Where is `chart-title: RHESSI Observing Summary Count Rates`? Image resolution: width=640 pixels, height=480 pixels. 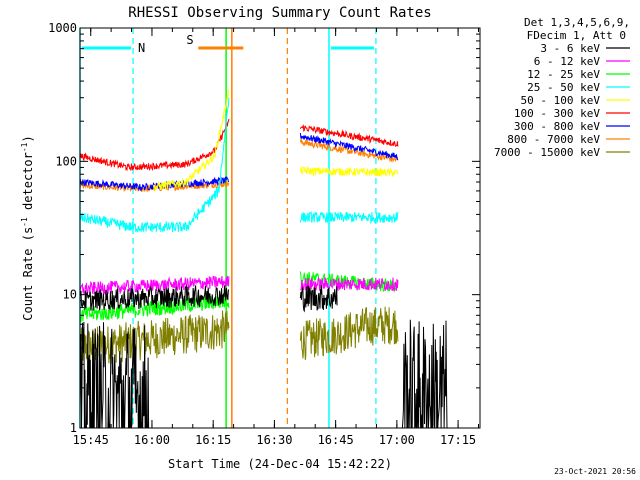 chart-title: RHESSI Observing Summary Count Rates is located at coordinates (279, 13).